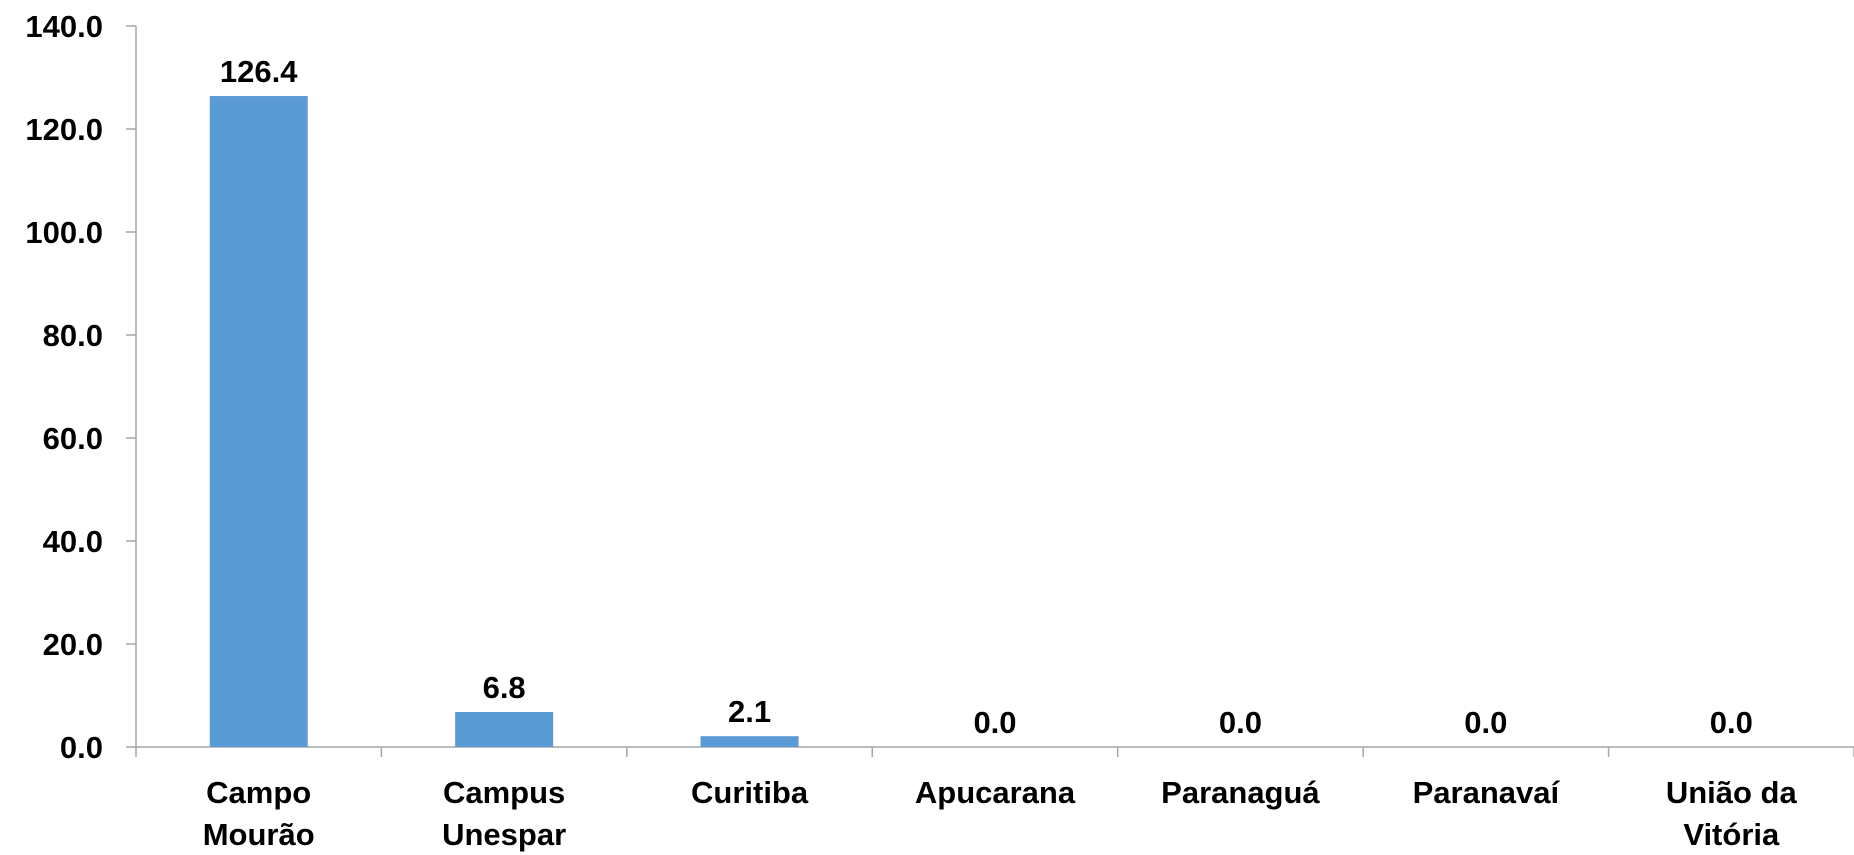  I want to click on y-tick-label: 140.0, so click(64, 26).